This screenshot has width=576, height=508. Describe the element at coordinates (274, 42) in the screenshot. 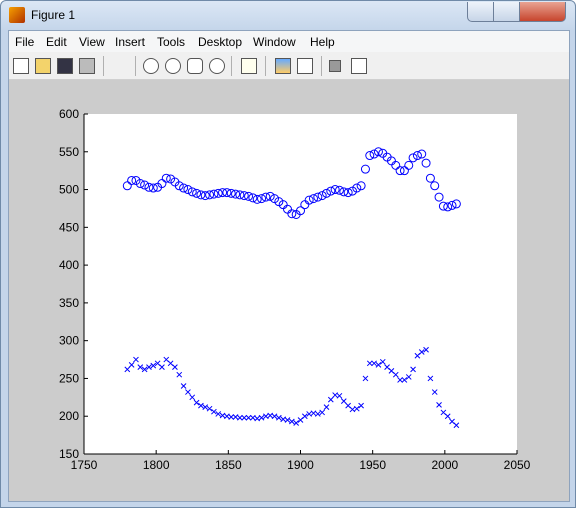

I see `menu-item: Window` at that location.